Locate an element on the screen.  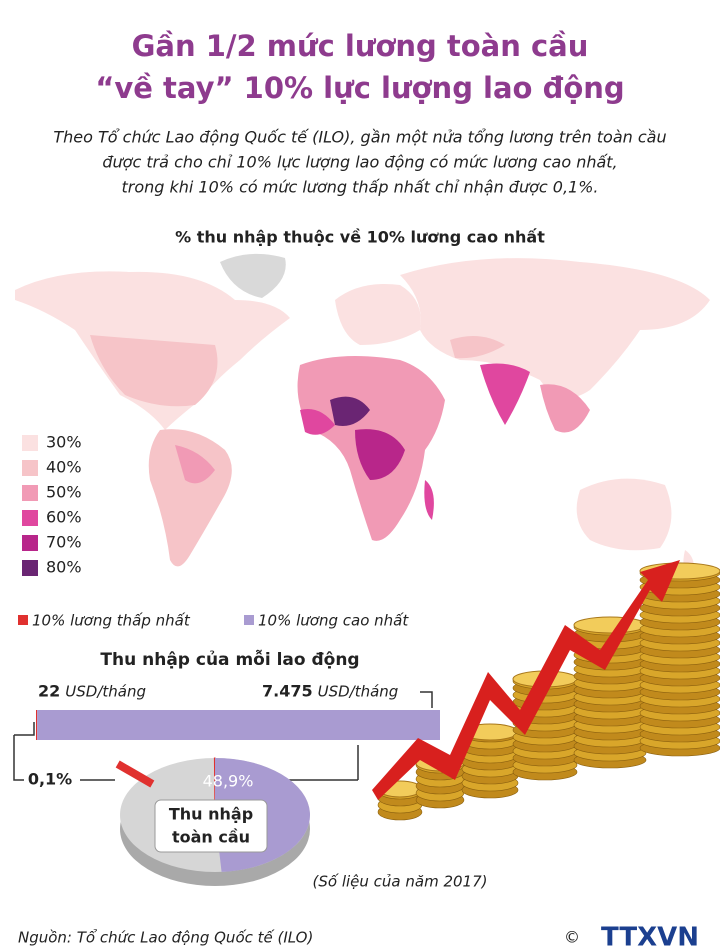
legend-label: 10% lương cao nhất is located at coordinates (333, 621).